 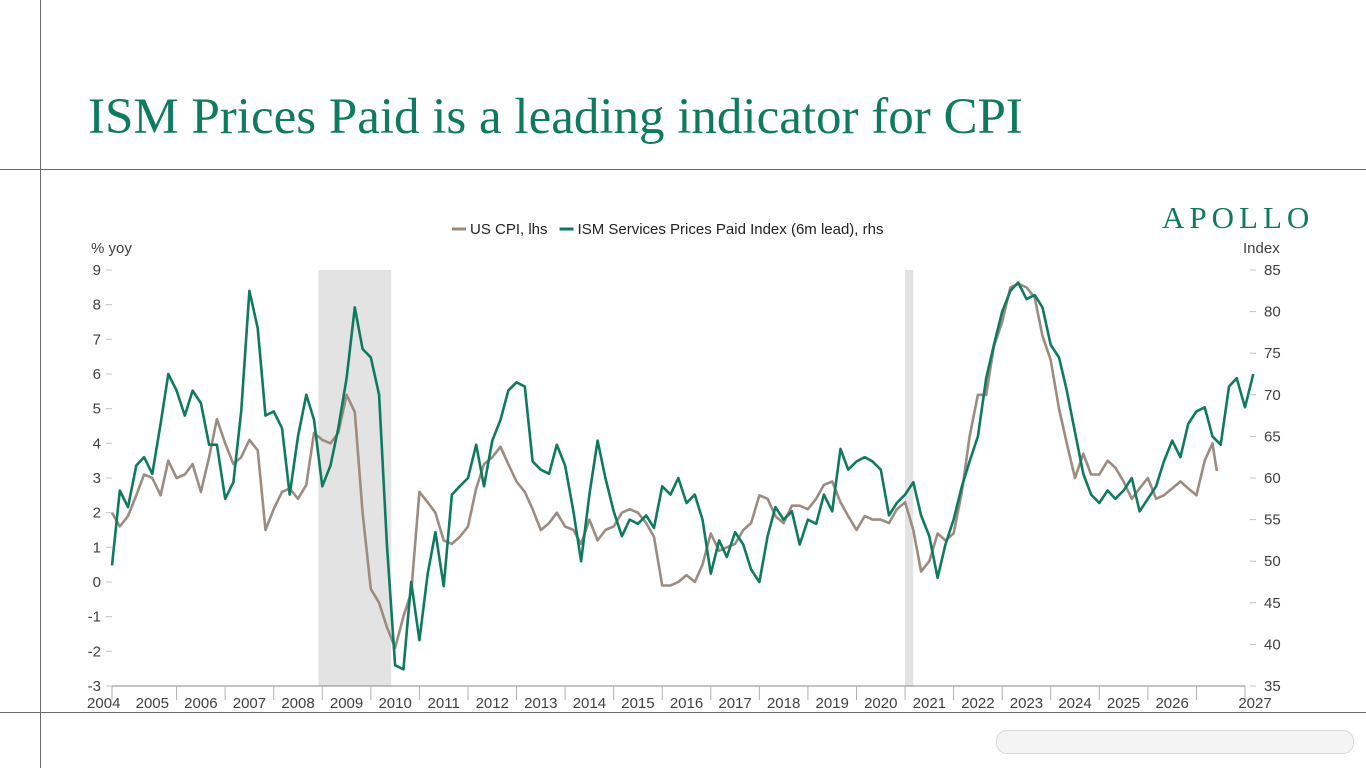 What do you see at coordinates (103, 703) in the screenshot?
I see `x-tick-label: 2004` at bounding box center [103, 703].